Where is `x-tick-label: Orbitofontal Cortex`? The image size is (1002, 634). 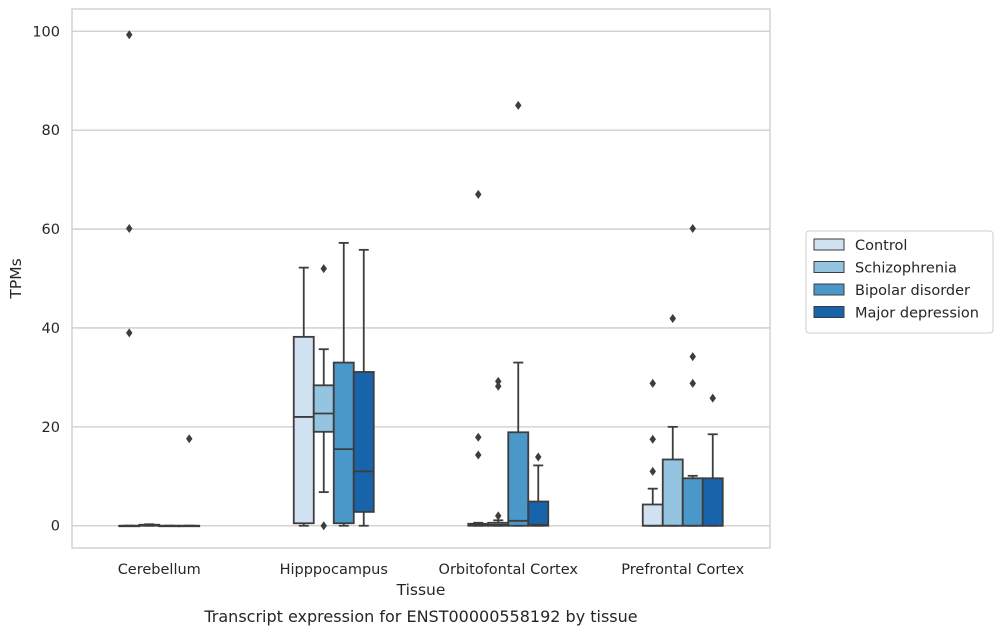 x-tick-label: Orbitofontal Cortex is located at coordinates (509, 570).